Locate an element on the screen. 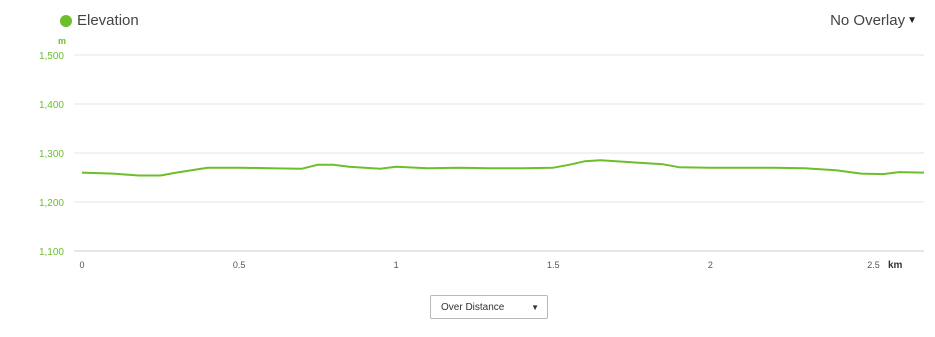 This screenshot has width=935, height=337. y-tick-label: 1,200 is located at coordinates (51, 203).